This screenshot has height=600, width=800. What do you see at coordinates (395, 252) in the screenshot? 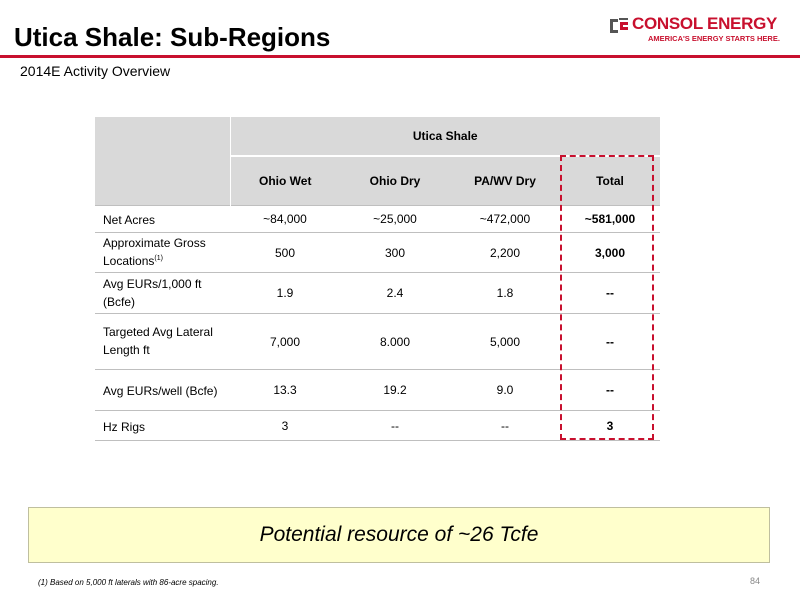
I see `table-cell: 300` at bounding box center [395, 252].